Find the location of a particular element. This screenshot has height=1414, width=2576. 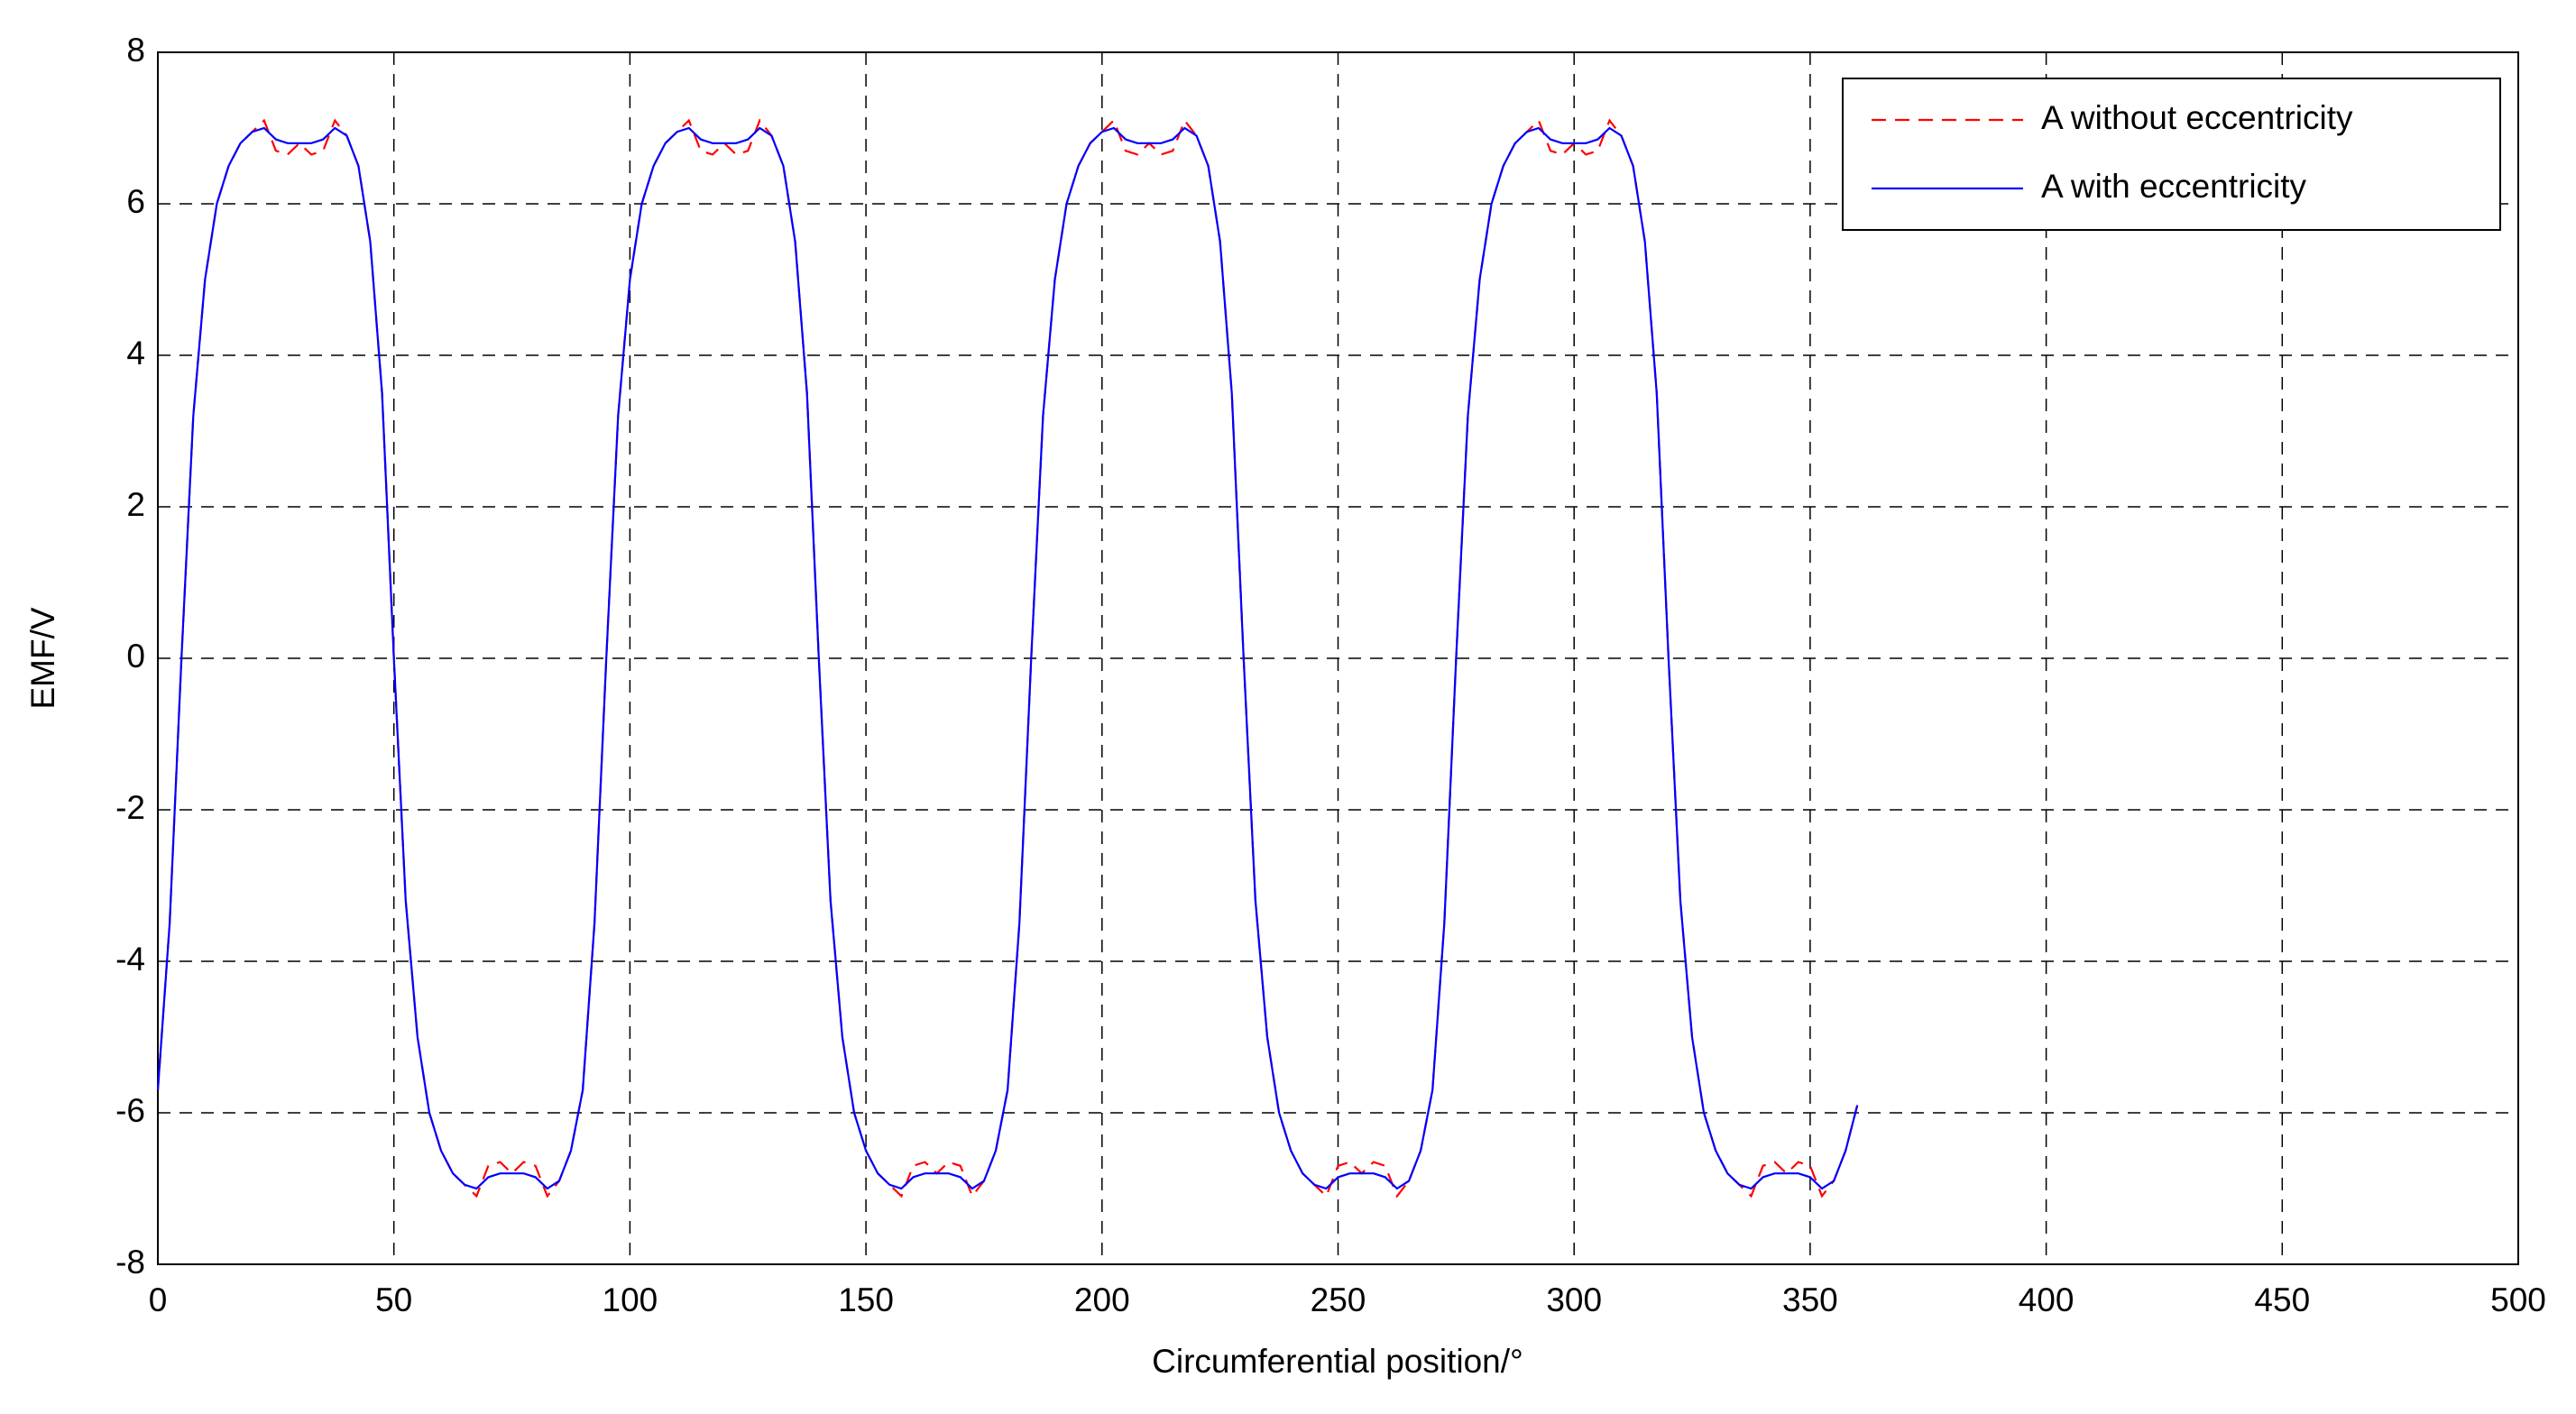

x-tick-label: 150 is located at coordinates (866, 1300).